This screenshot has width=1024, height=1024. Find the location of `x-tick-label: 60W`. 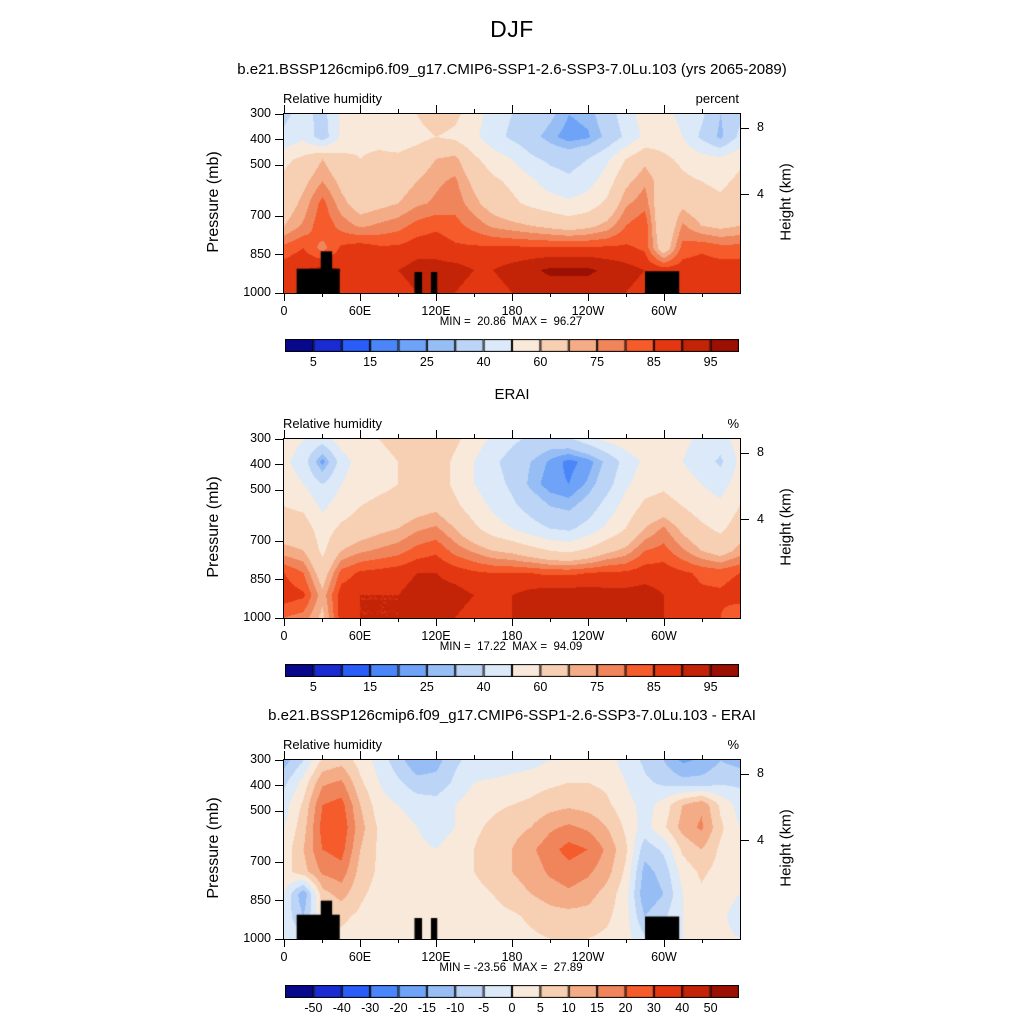

x-tick-label: 60W is located at coordinates (664, 957).